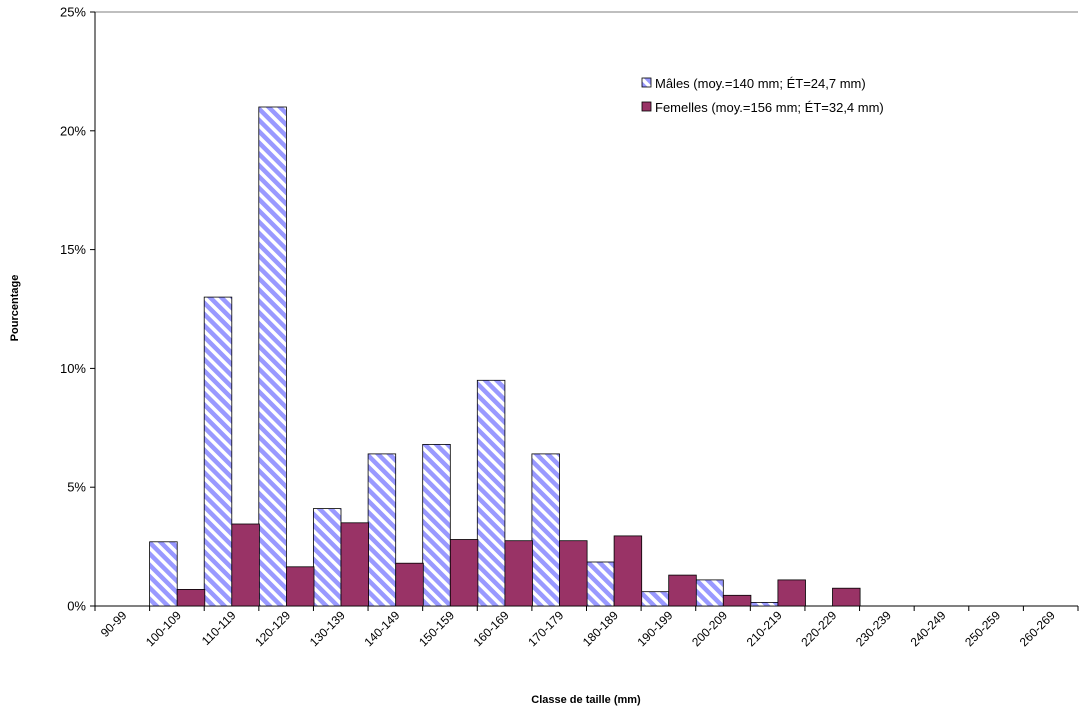 This screenshot has width=1088, height=712. I want to click on x-tick-label: 120-129, so click(272, 628).